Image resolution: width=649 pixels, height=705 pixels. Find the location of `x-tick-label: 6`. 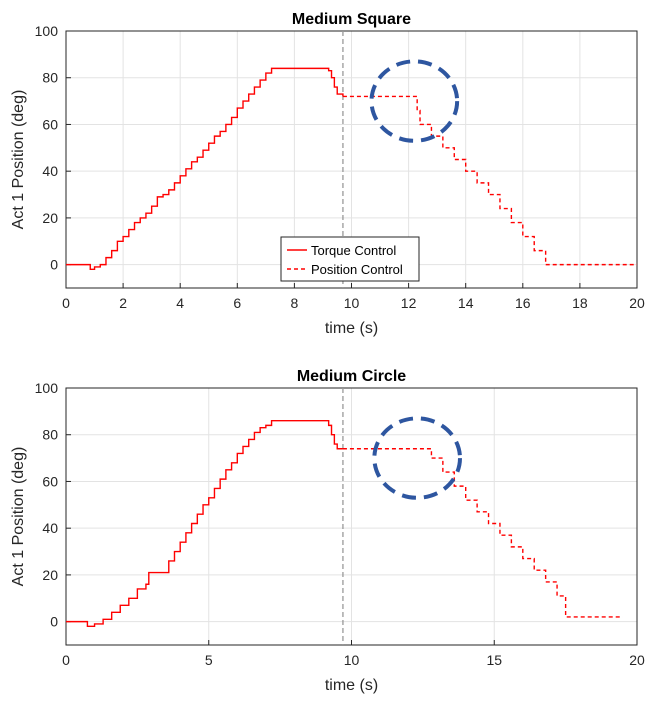

x-tick-label: 6 is located at coordinates (237, 303).